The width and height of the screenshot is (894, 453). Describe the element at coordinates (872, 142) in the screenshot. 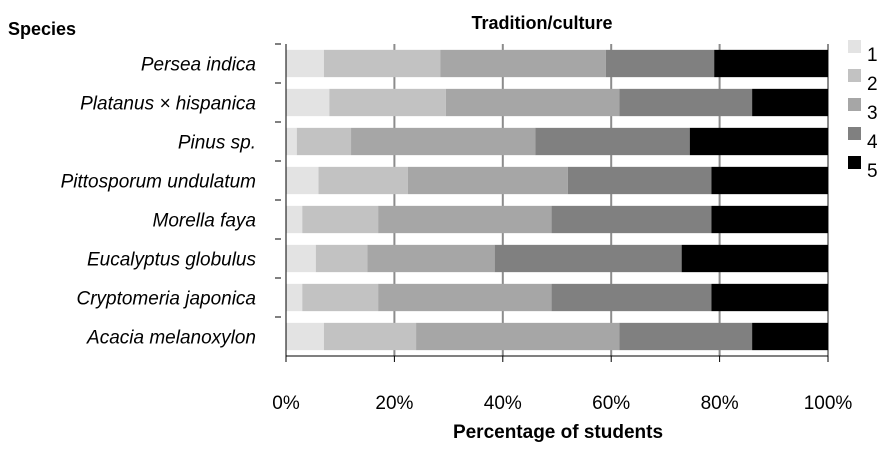

I see `legend-label: 4` at that location.